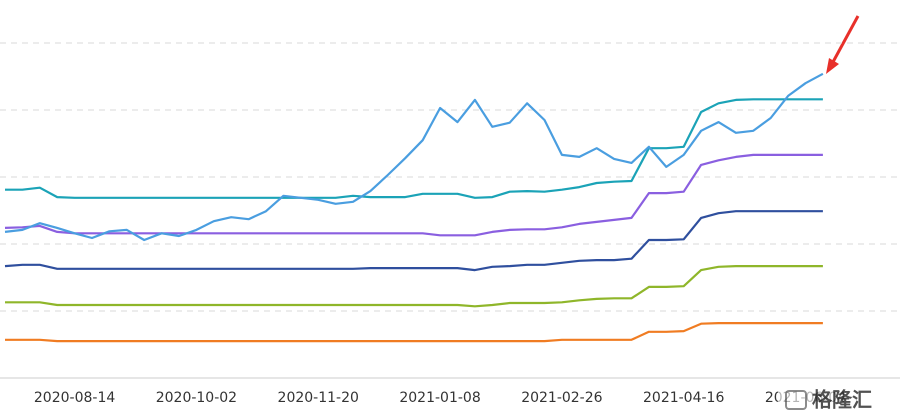 This screenshot has height=419, width=900. What do you see at coordinates (561, 398) in the screenshot?
I see `x-tick-label: 2021-02-26` at bounding box center [561, 398].